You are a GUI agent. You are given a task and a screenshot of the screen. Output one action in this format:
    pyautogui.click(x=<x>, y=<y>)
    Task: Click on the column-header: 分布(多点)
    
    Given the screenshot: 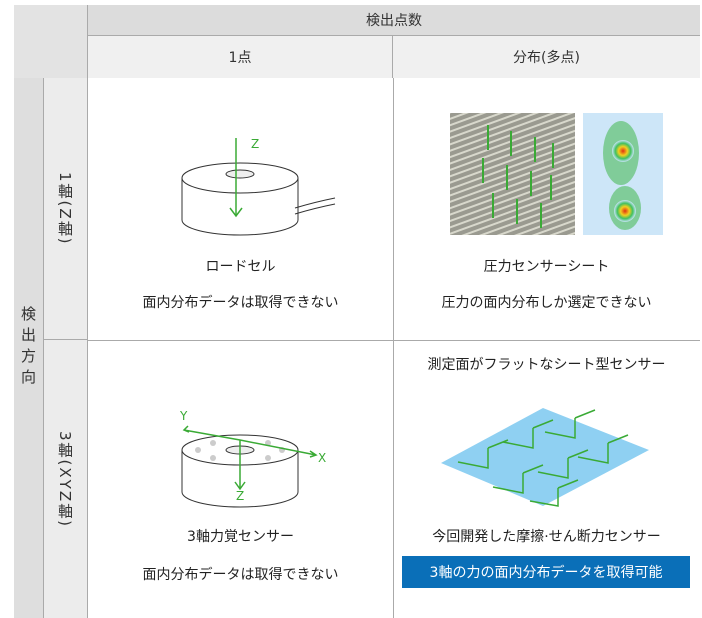 What is the action you would take?
    pyautogui.click(x=546, y=57)
    